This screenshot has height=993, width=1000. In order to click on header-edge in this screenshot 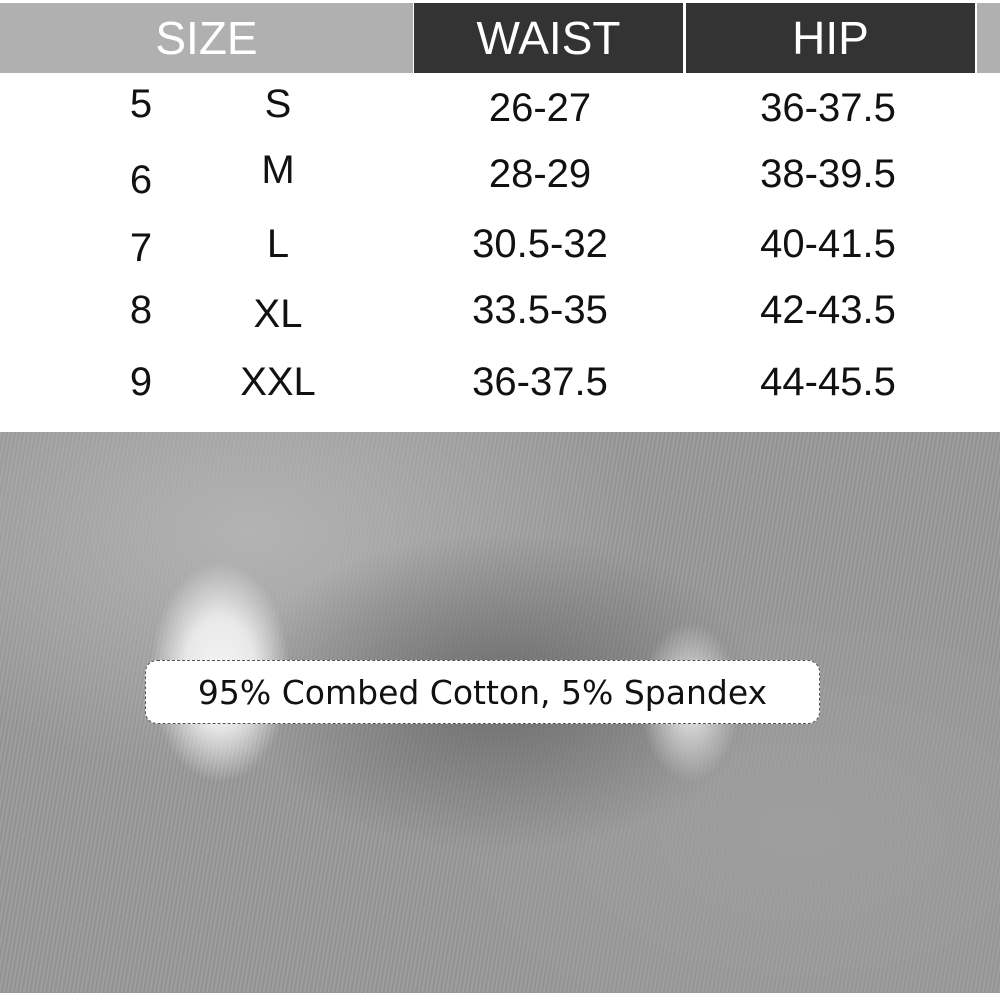, I will do `click(988, 38)`.